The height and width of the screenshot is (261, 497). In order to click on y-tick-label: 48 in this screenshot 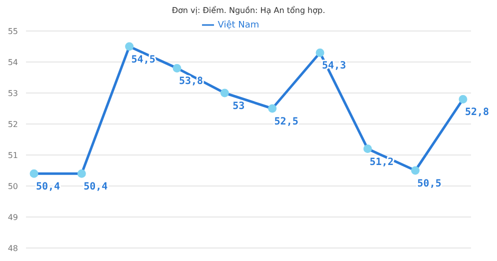, I will do `click(13, 248)`.